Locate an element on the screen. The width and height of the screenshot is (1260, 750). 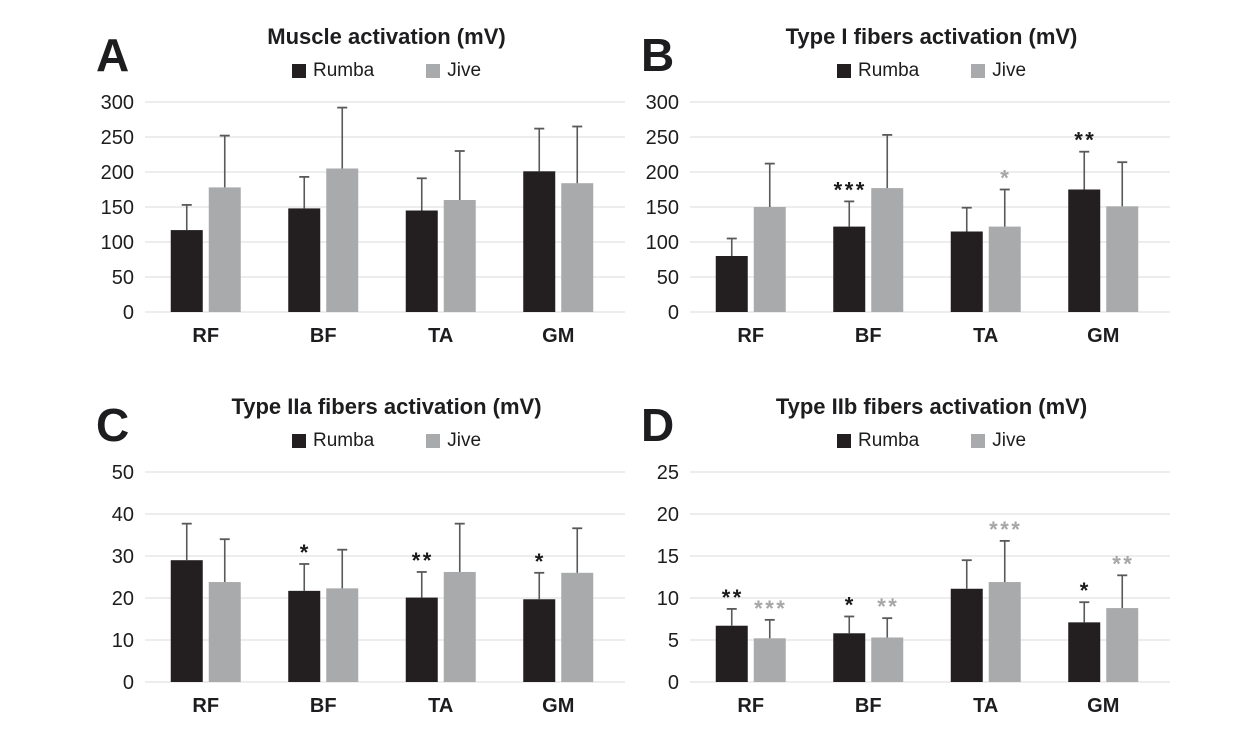
panel-letter-c: C is located at coordinates (113, 425).